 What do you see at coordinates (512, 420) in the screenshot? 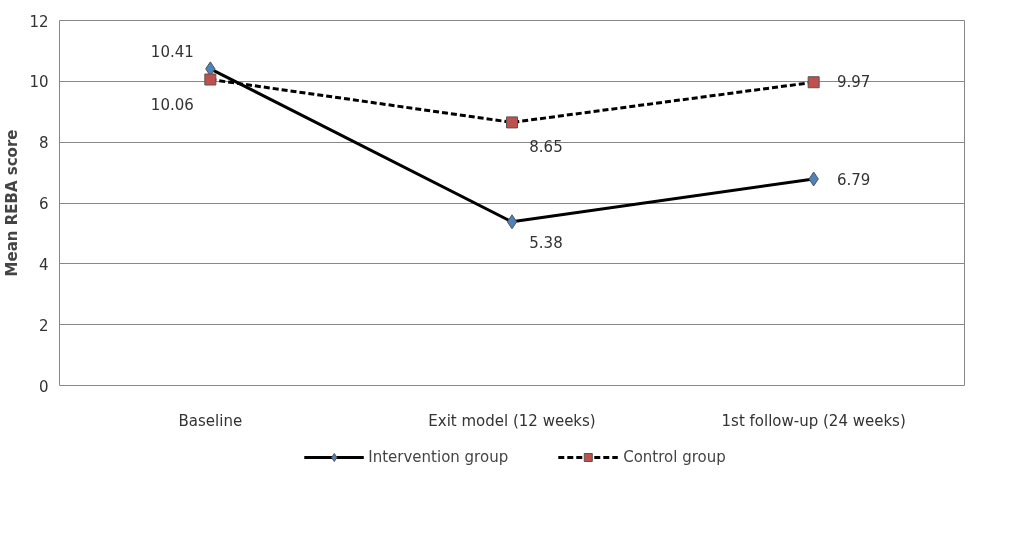
I see `x-tick-label: Exit model (12 weeks)` at bounding box center [512, 420].